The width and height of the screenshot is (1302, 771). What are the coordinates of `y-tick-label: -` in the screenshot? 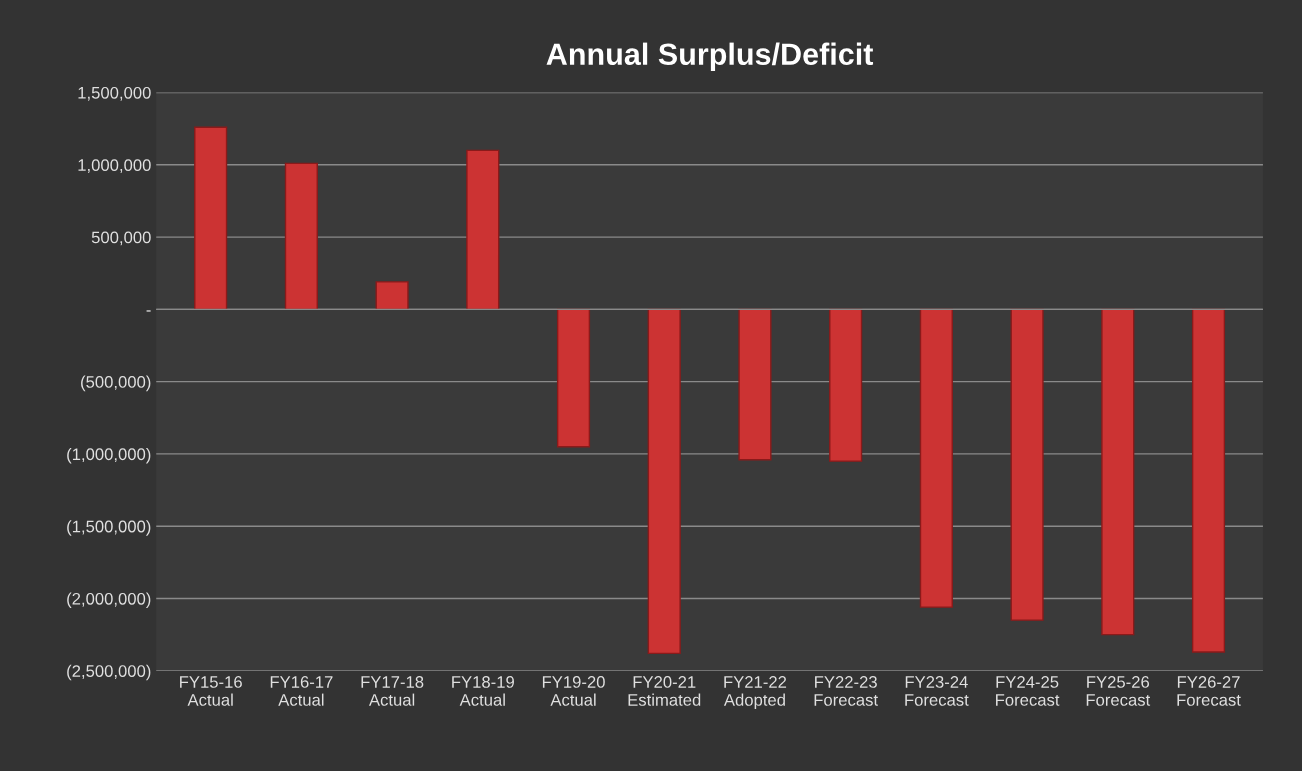 It's located at (148, 311).